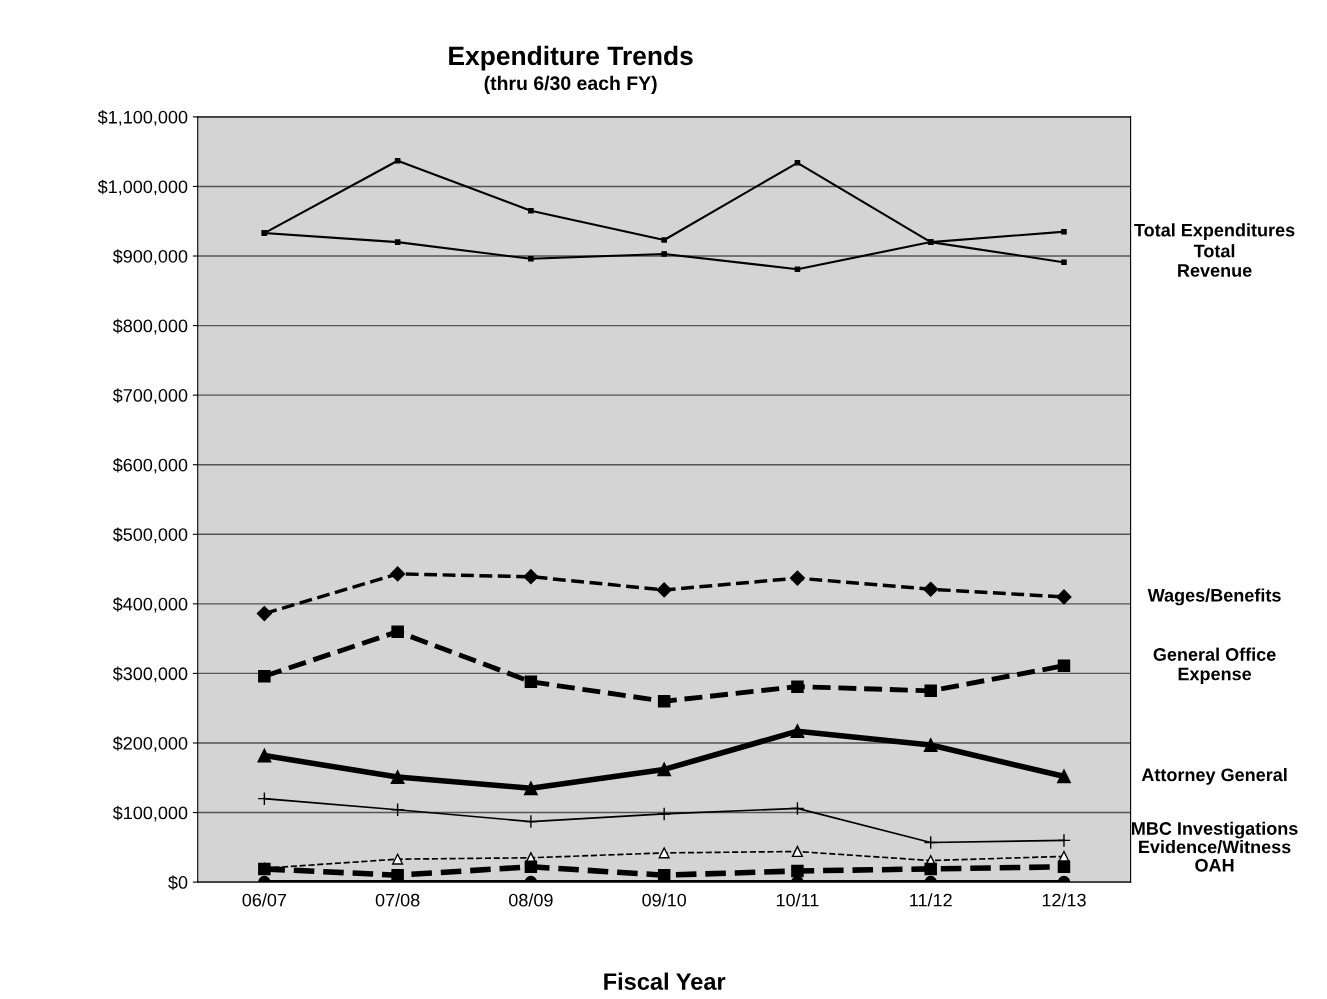  What do you see at coordinates (1214, 776) in the screenshot?
I see `text: Attorney General` at bounding box center [1214, 776].